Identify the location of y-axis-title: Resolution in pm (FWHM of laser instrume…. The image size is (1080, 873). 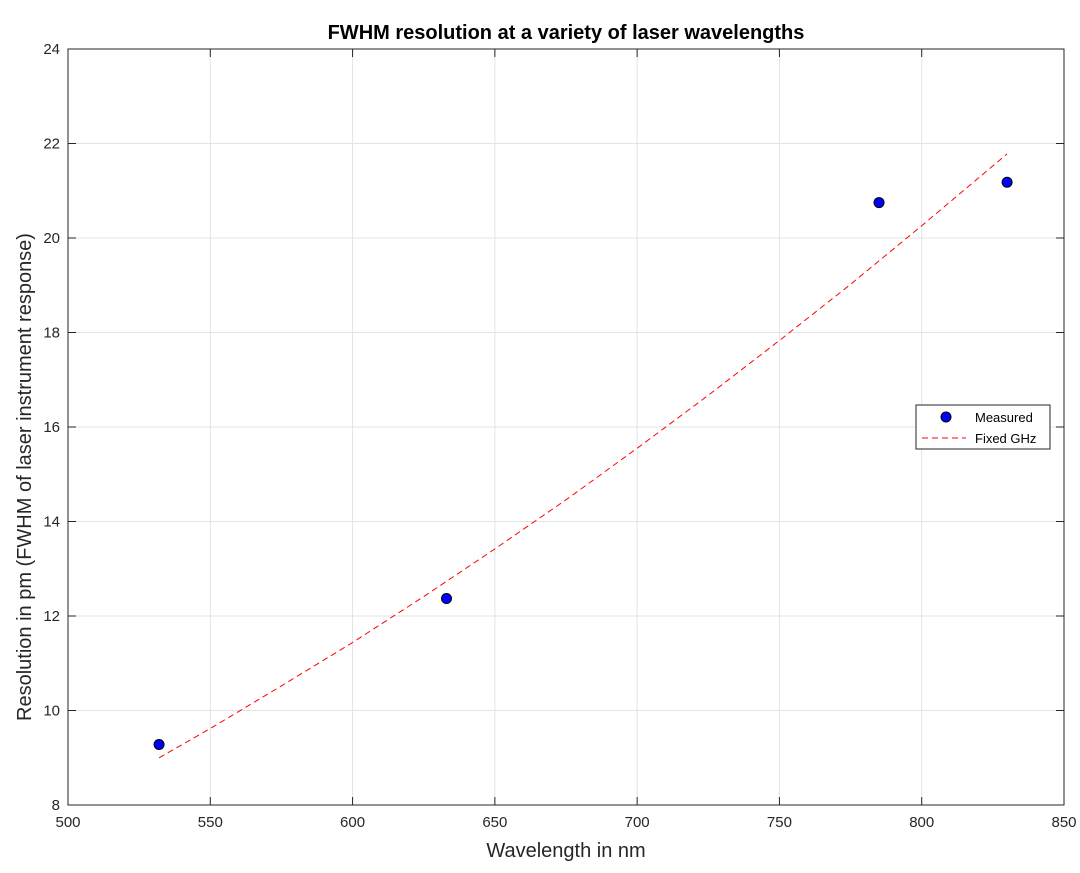
(25, 477).